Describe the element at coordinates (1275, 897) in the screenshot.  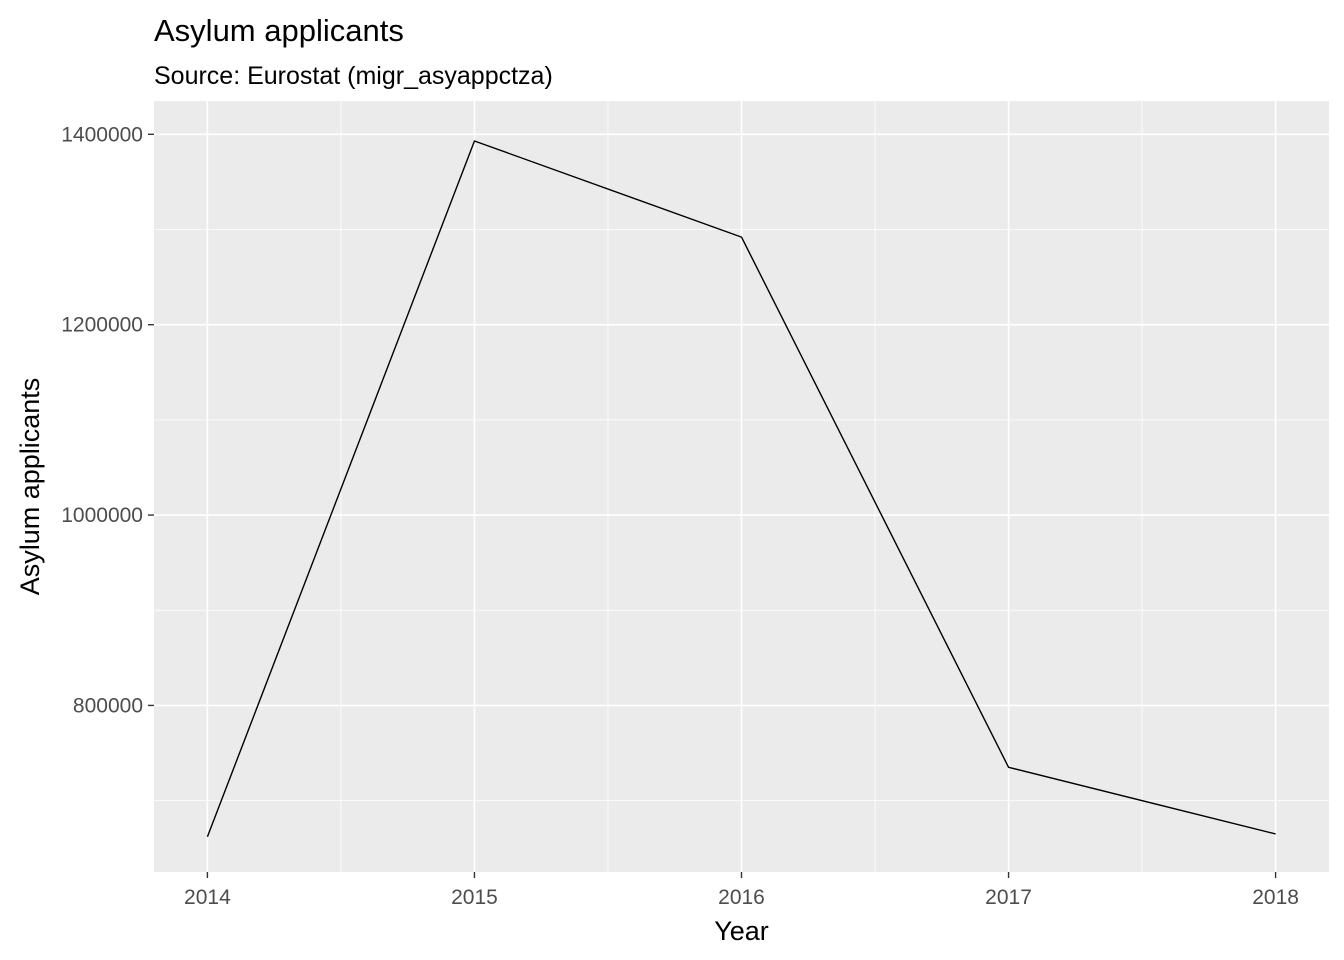
I see `x-tick-label: 2018` at that location.